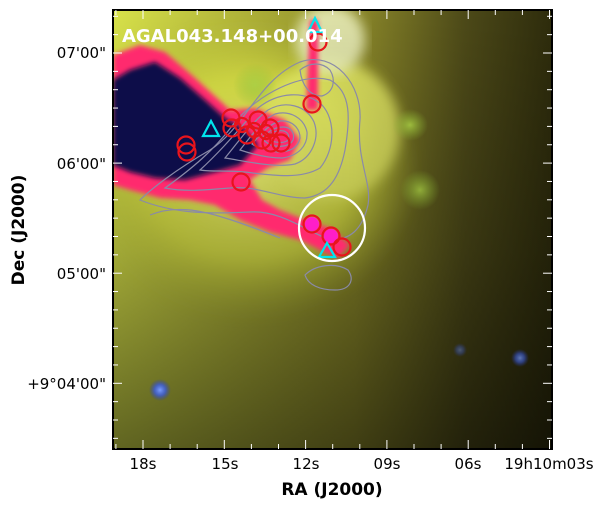 This screenshot has width=609, height=508. What do you see at coordinates (225, 464) in the screenshot?
I see `x-tick-label: 15s` at bounding box center [225, 464].